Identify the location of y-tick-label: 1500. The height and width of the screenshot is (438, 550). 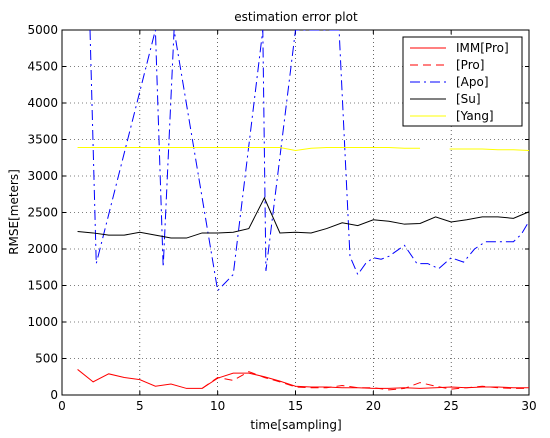
(42, 286).